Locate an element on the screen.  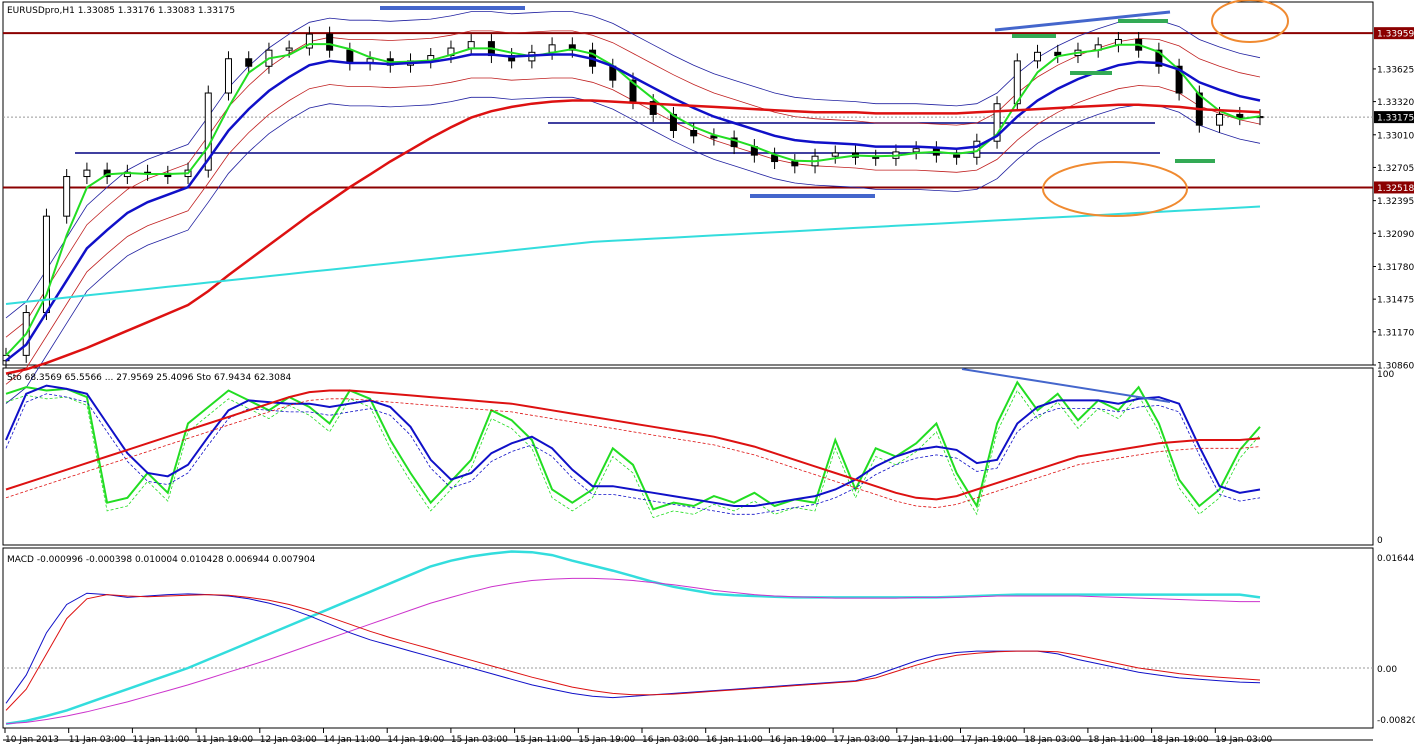
x-tick-label: 15 Jan 11:00 is located at coordinates (543, 740).